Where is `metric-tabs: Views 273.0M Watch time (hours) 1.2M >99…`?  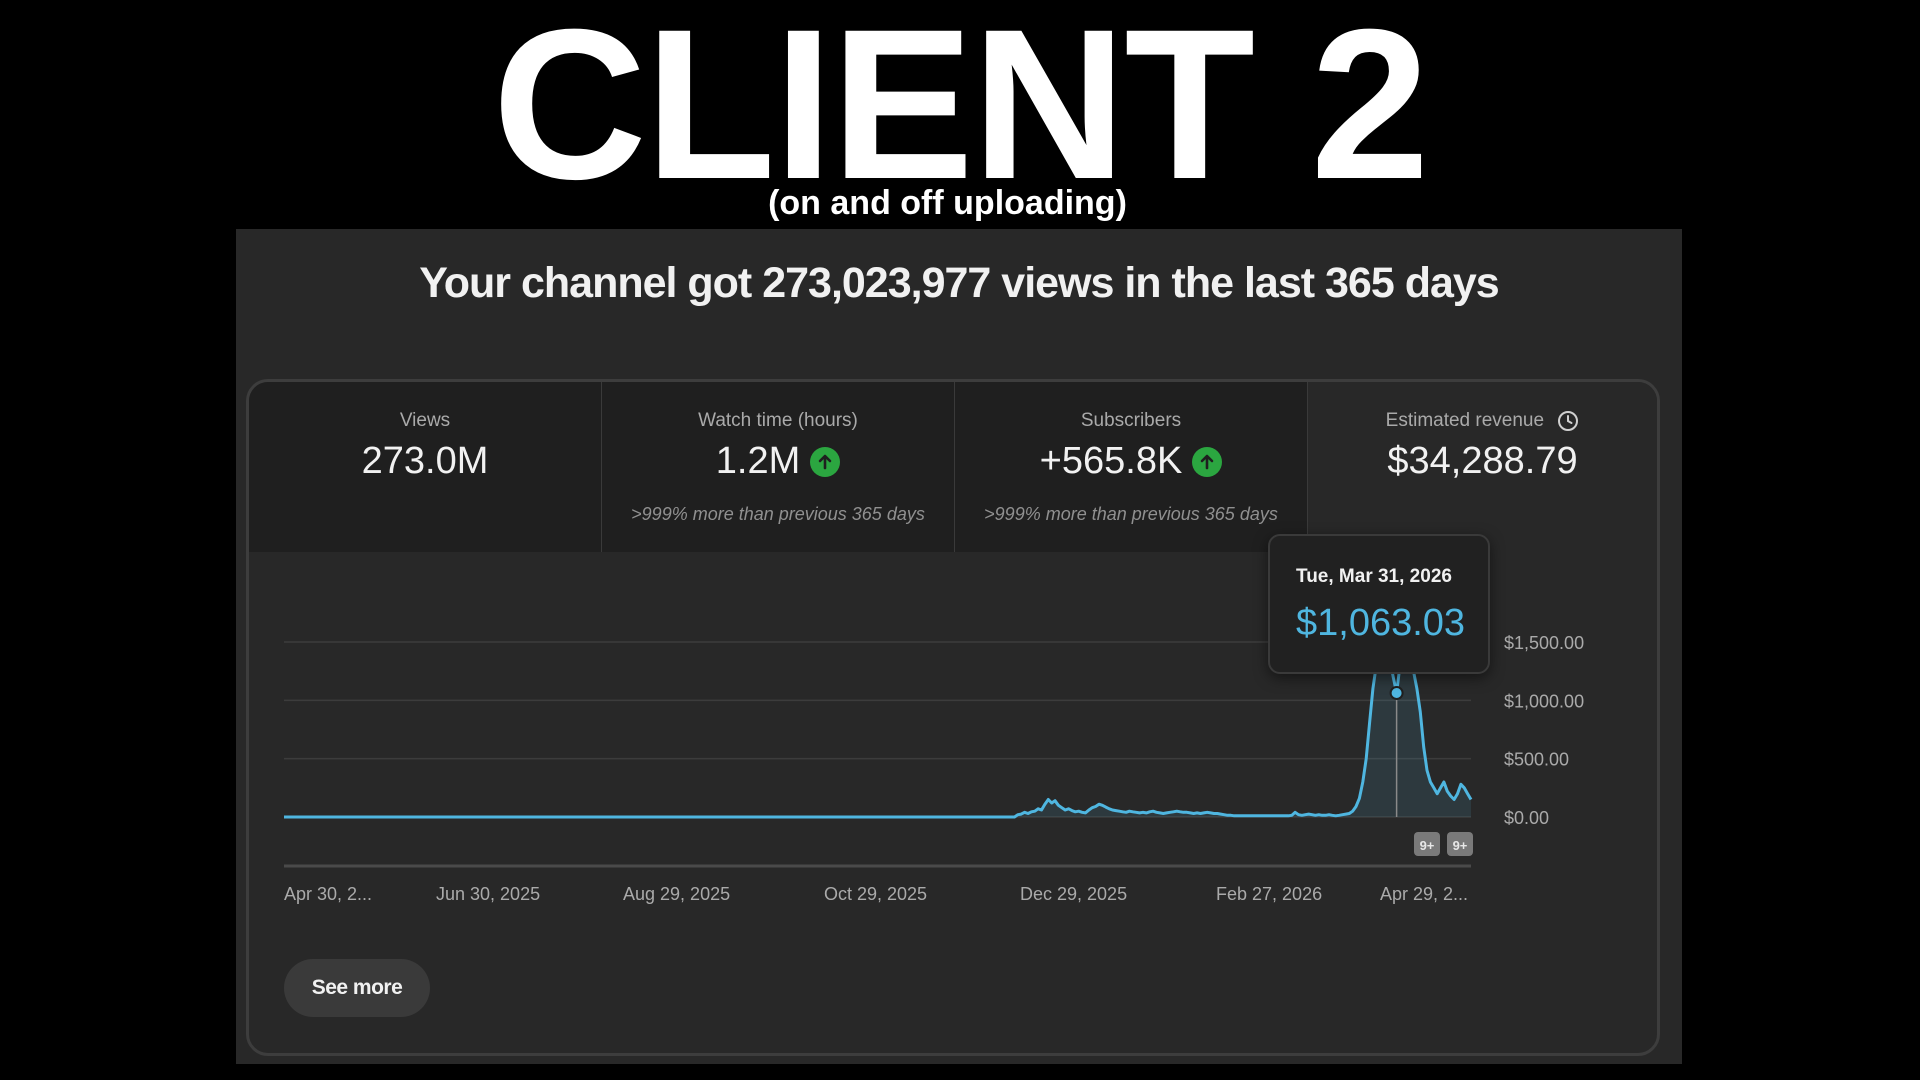 metric-tabs: Views 273.0M Watch time (hours) 1.2M >99… is located at coordinates (953, 467).